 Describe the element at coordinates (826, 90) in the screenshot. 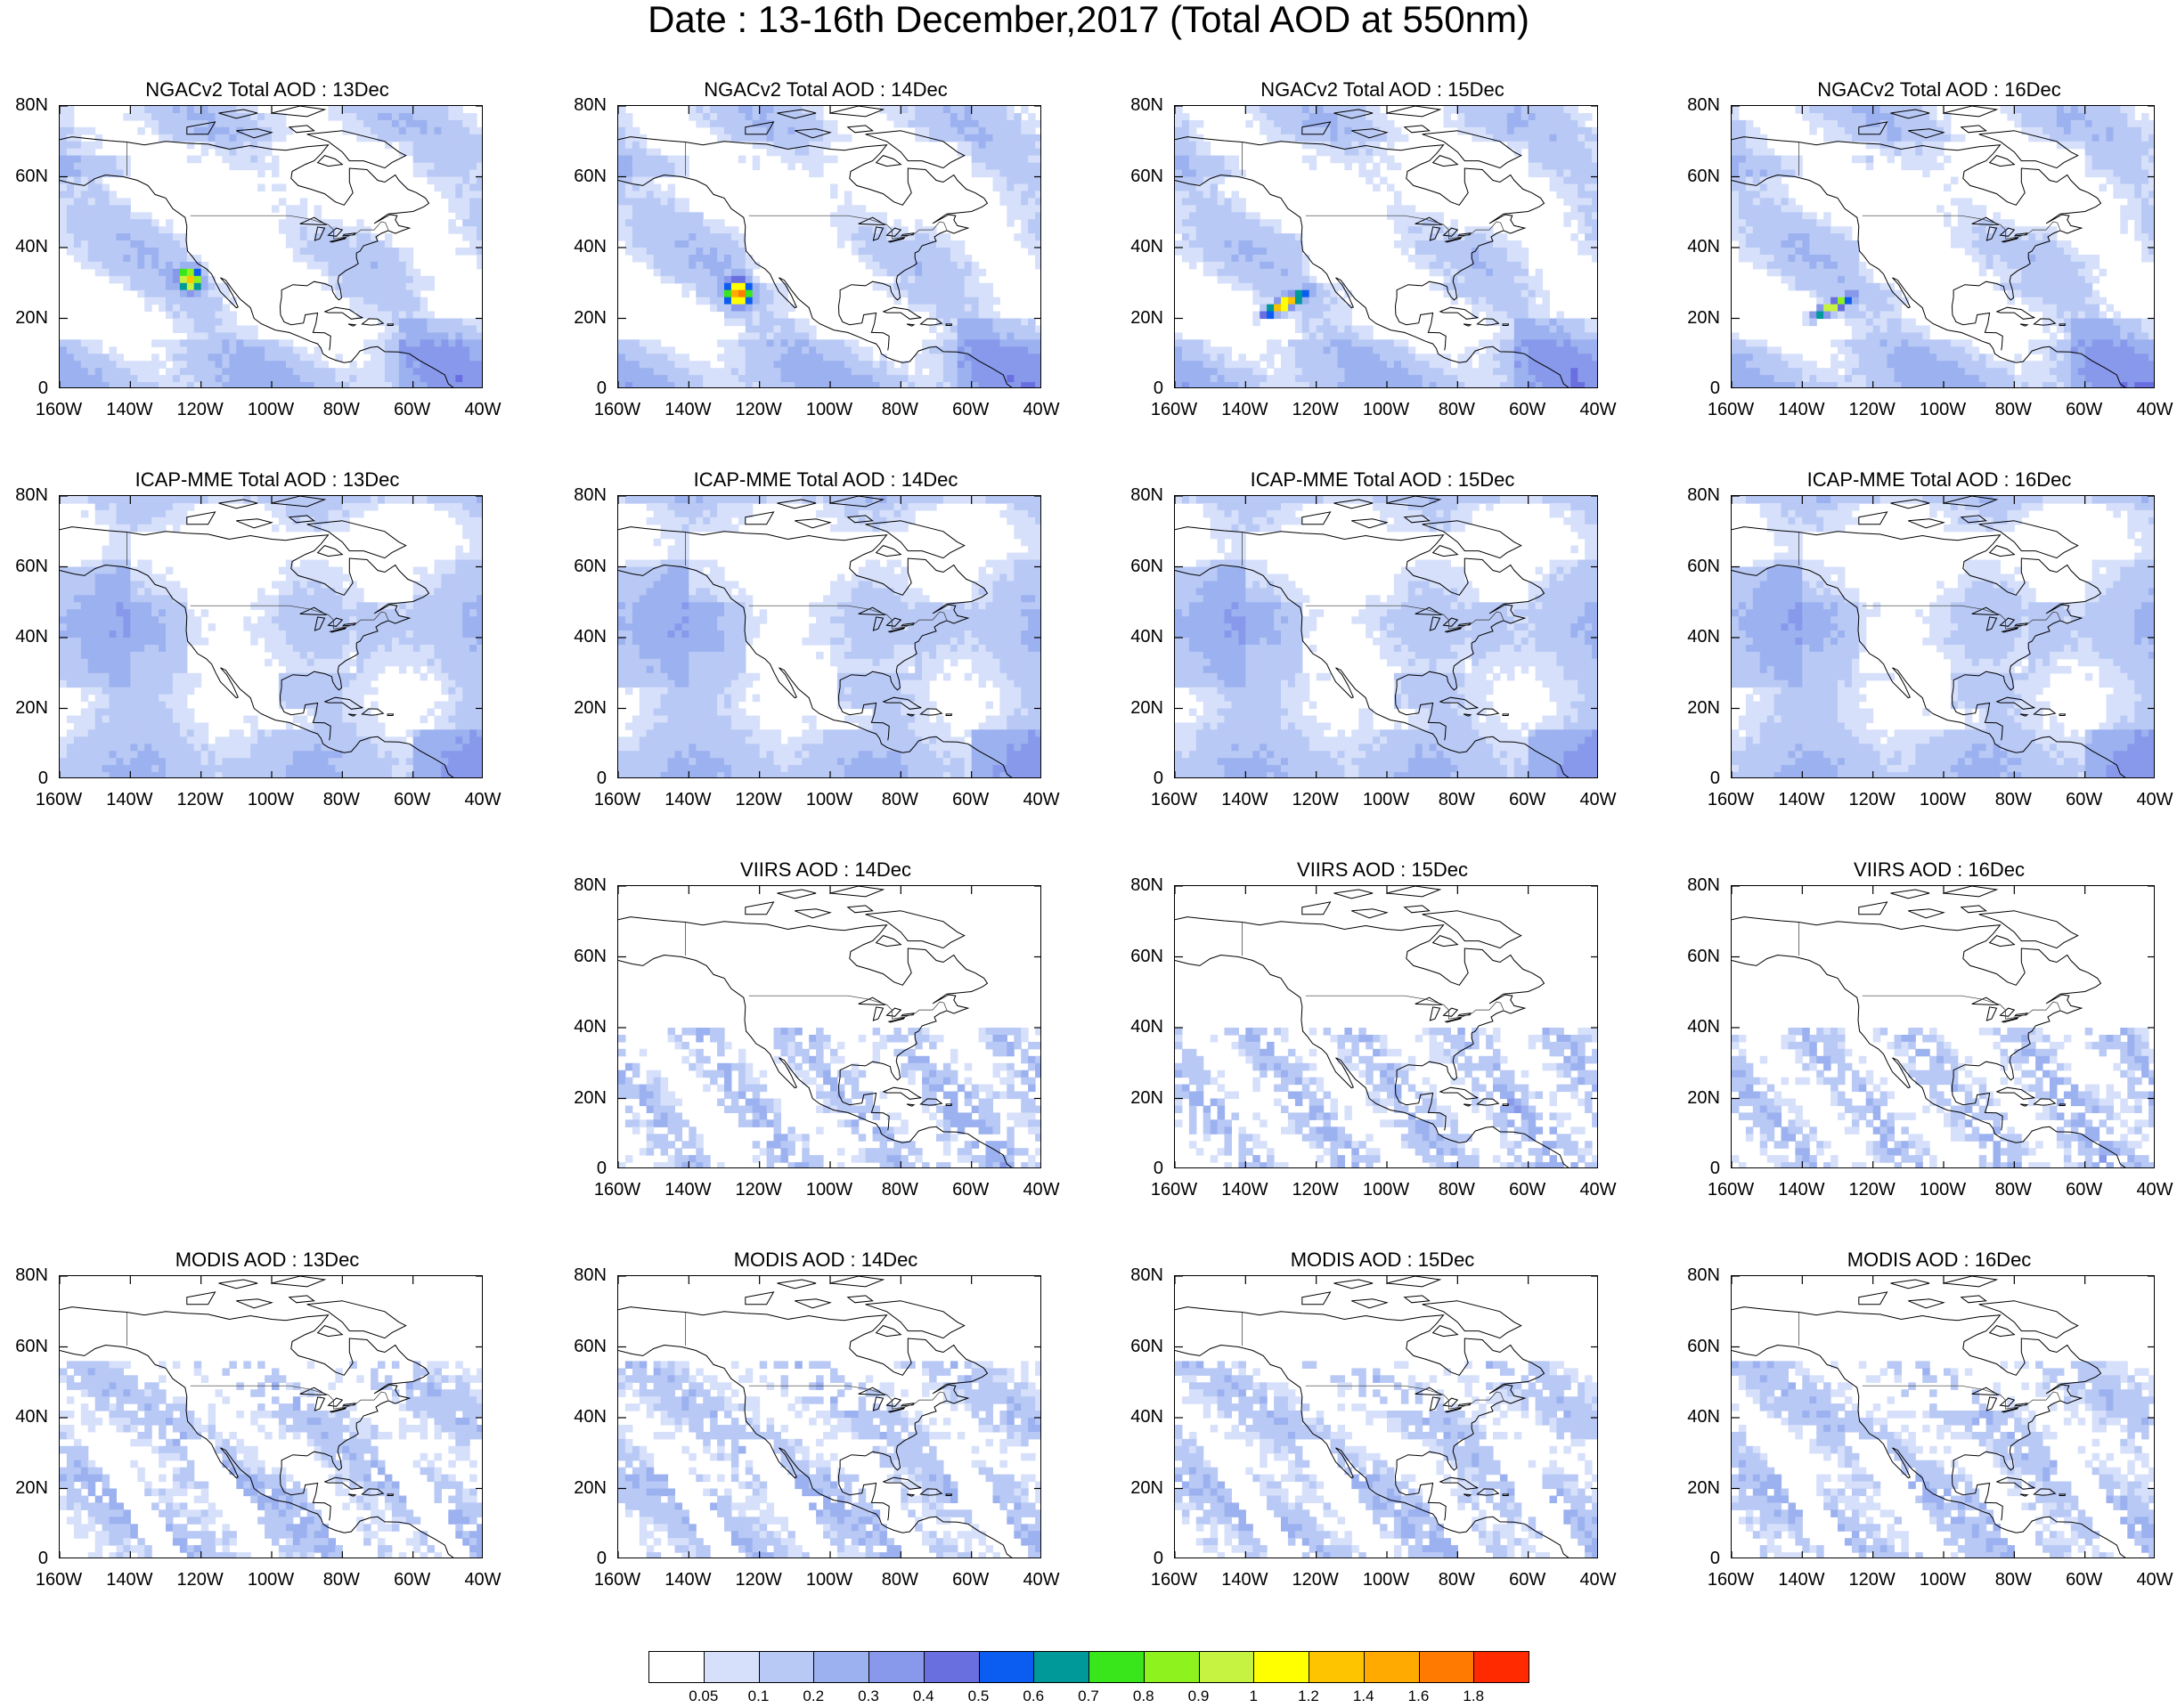

I see `panel-title: NGACv2 Total AOD : 14Dec` at that location.